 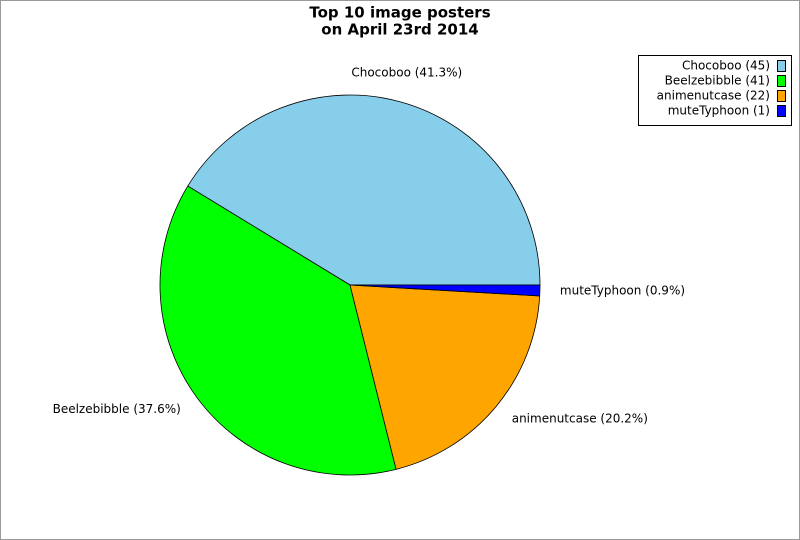 I want to click on legend-label: Chocoboo (45), so click(x=726, y=66).